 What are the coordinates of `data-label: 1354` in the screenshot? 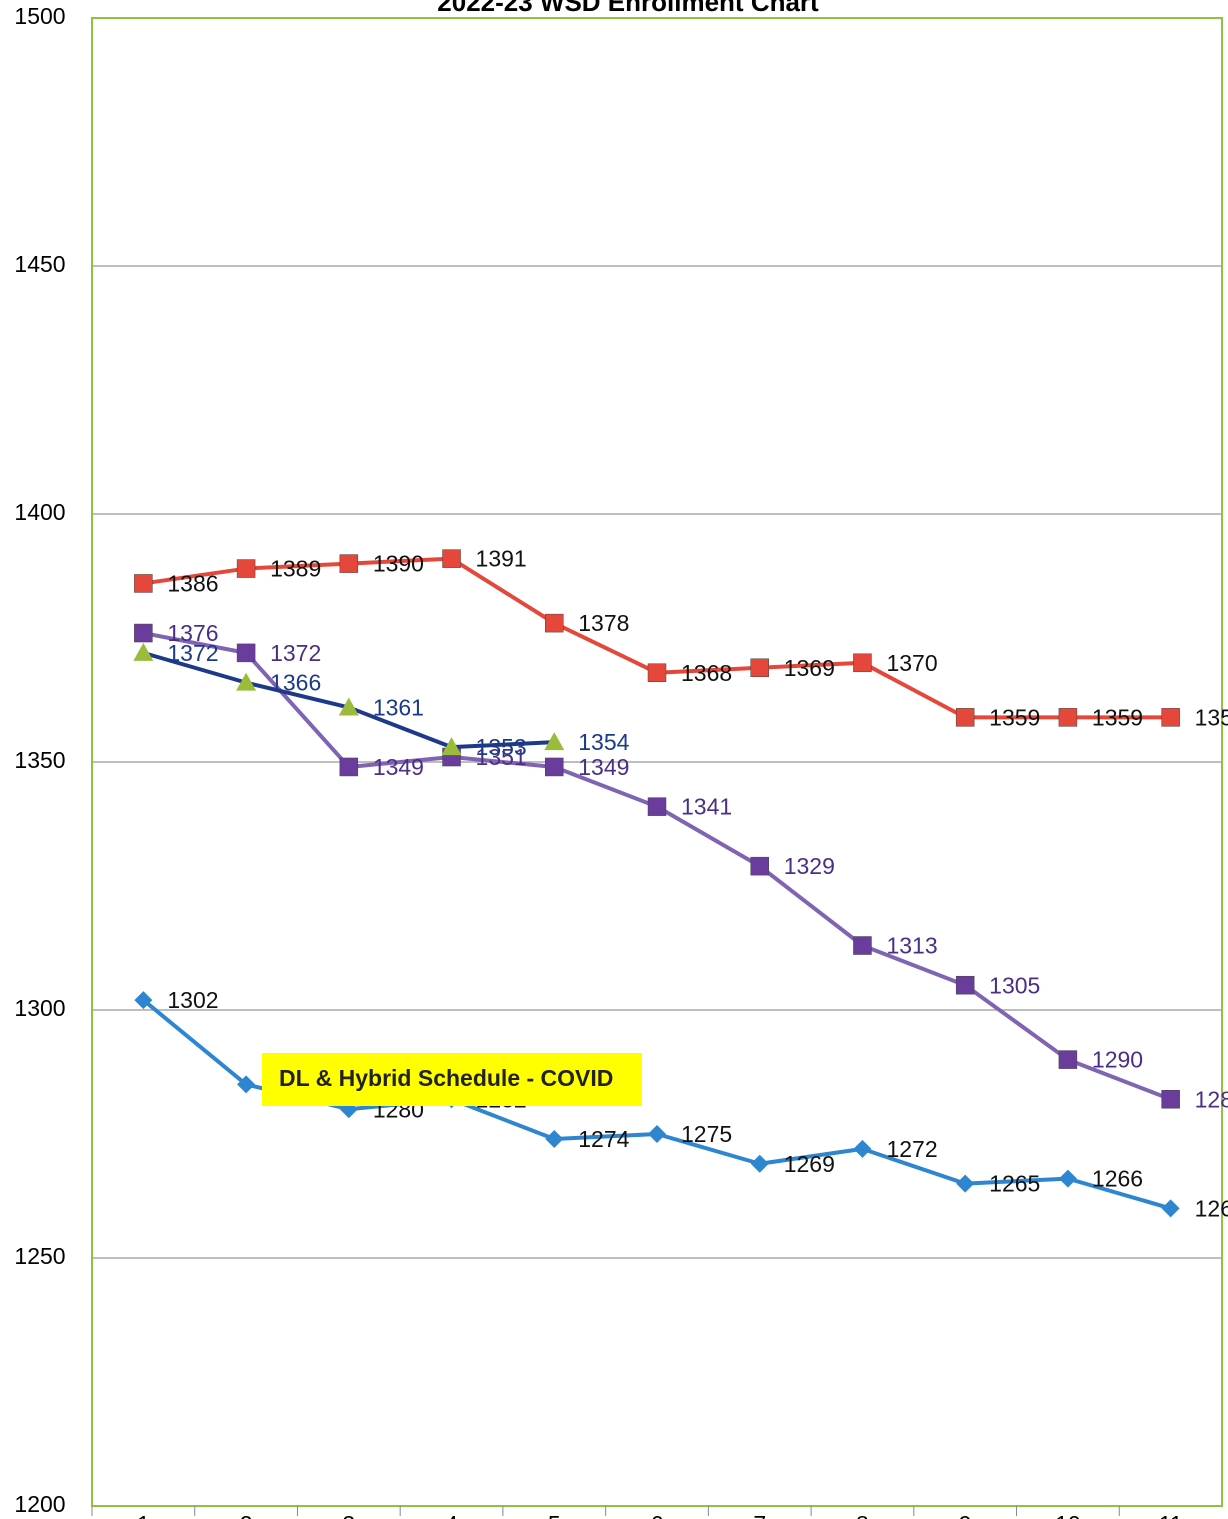 It's located at (603, 742).